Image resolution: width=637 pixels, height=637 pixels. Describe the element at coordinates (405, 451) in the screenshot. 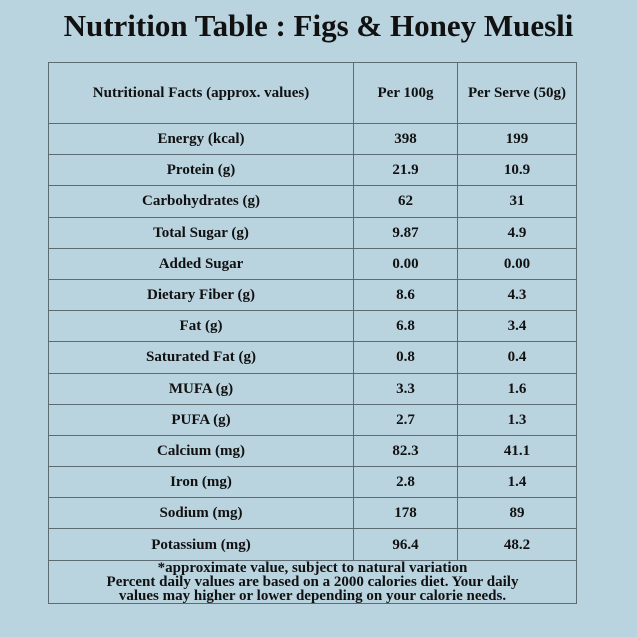

I see `value-per-100g: 82.3` at that location.